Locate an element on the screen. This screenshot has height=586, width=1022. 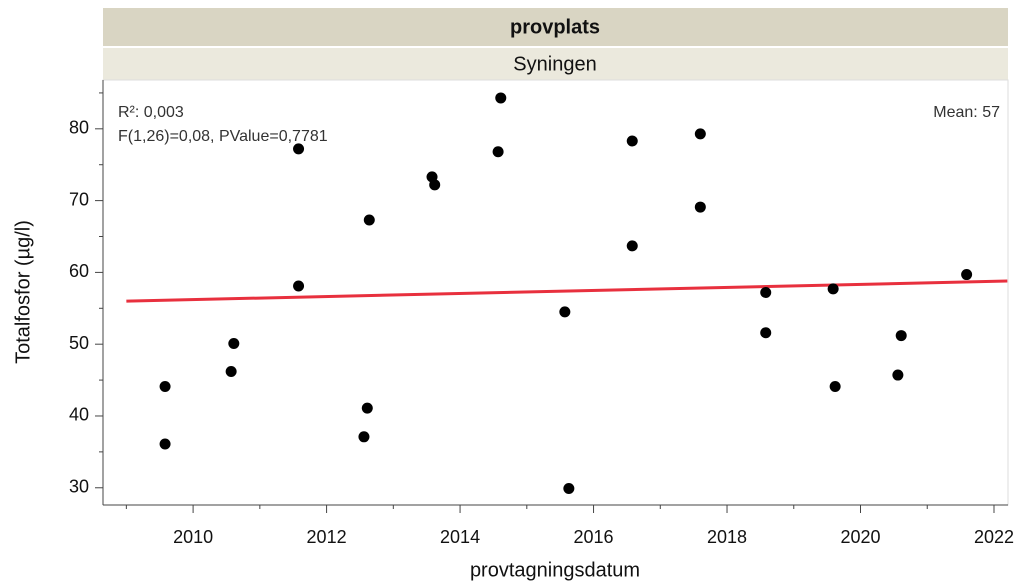
x-axis-label: provtagningsdatum is located at coordinates (555, 570).